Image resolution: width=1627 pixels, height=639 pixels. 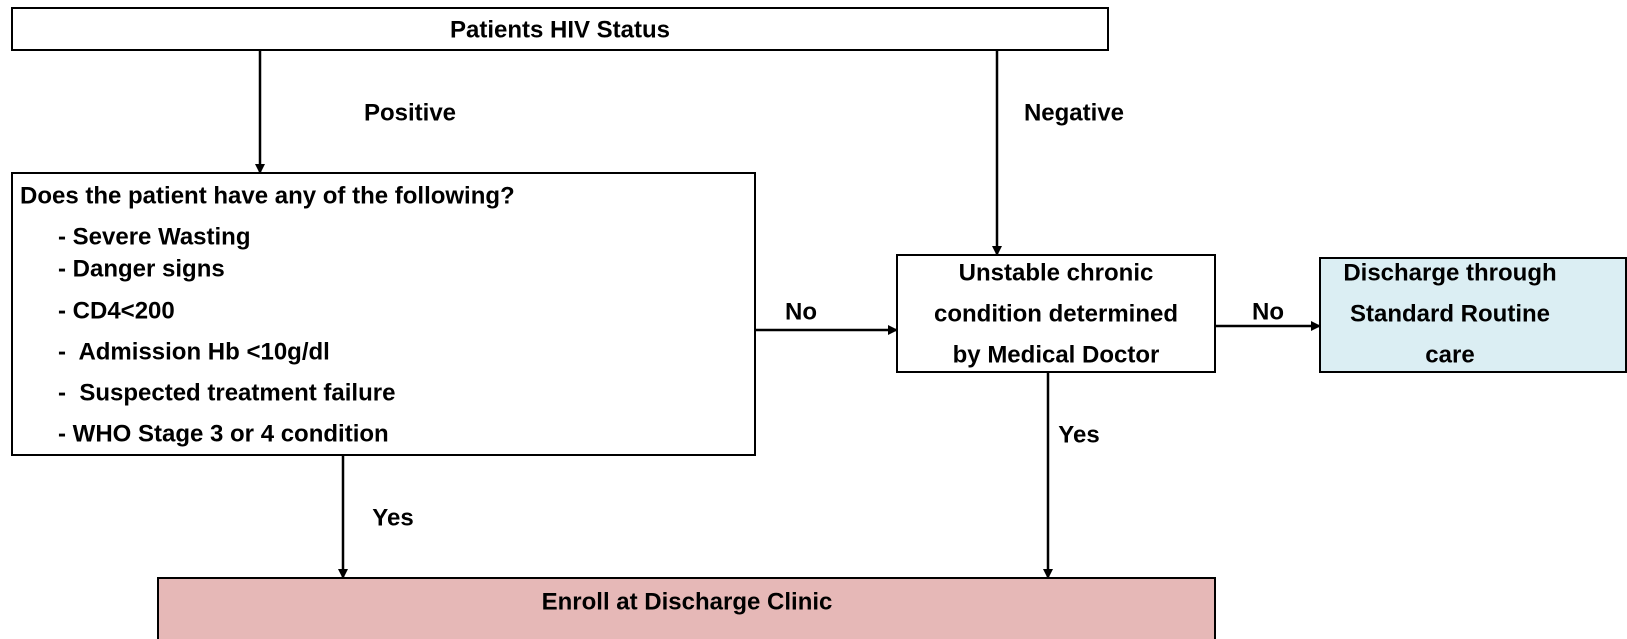 What do you see at coordinates (687, 601) in the screenshot?
I see `node-label: Enroll at Discharge Clinic` at bounding box center [687, 601].